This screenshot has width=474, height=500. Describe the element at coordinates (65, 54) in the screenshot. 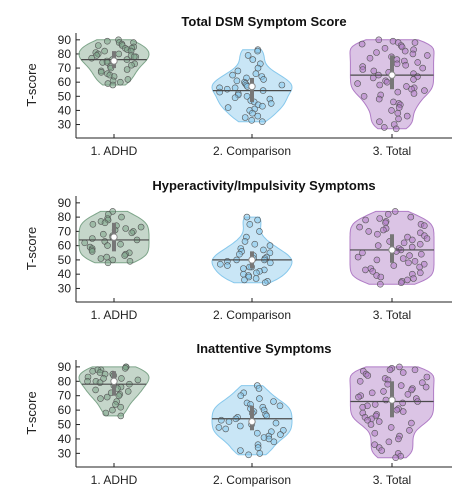

I see `y-tick-label: 80` at that location.